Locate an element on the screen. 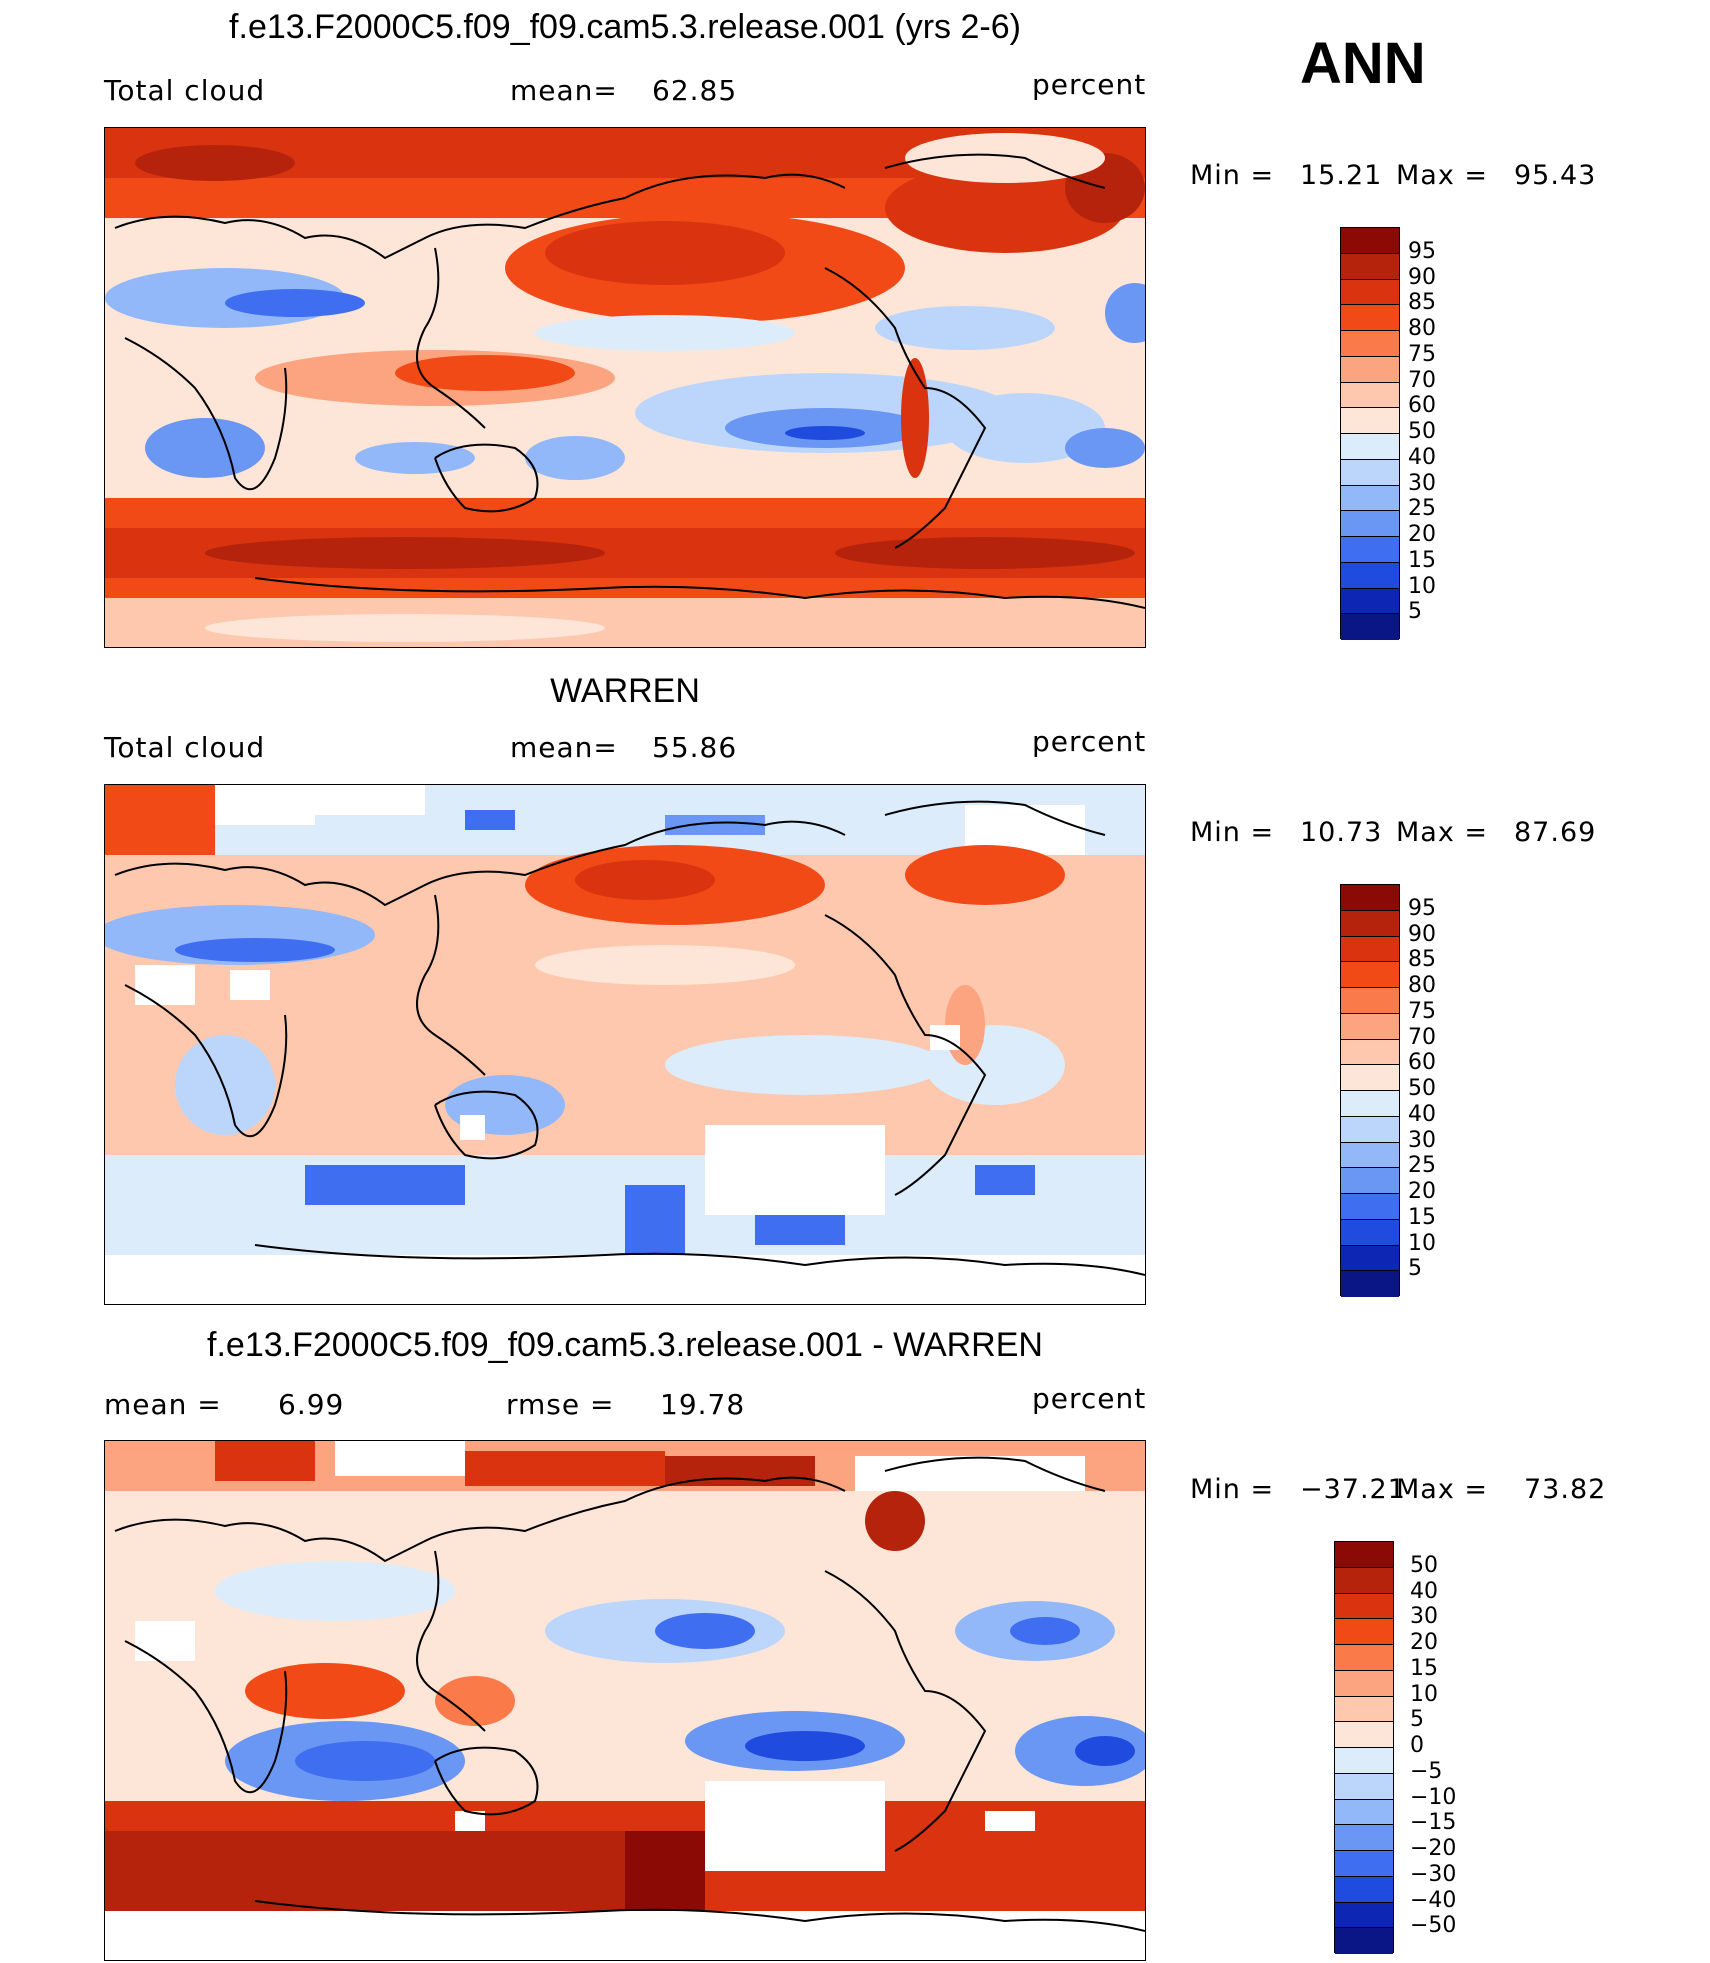 This screenshot has height=1963, width=1710. colorbar-tick-label: −5 is located at coordinates (1426, 1771).